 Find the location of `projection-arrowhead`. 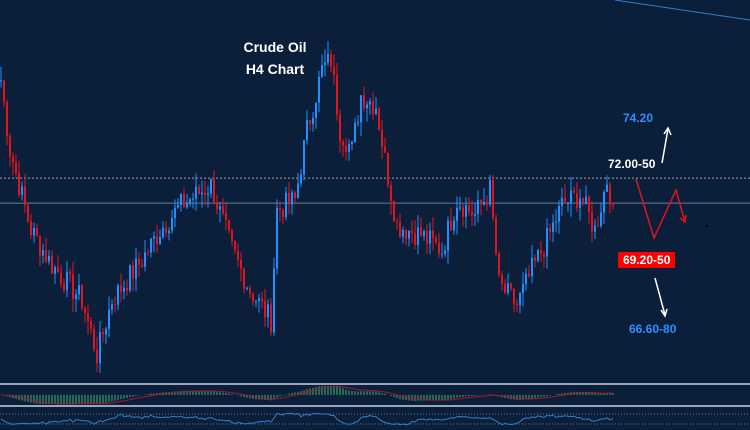

projection-arrowhead is located at coordinates (683, 219).